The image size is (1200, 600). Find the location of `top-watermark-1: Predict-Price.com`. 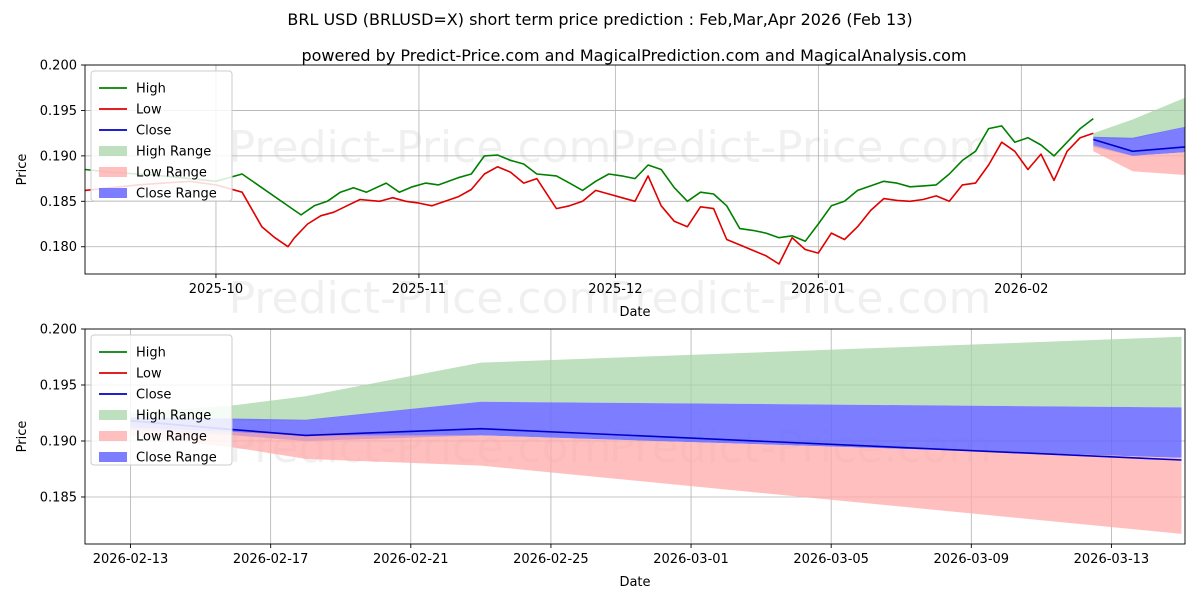

top-watermark-1: Predict-Price.com is located at coordinates (800, 147).